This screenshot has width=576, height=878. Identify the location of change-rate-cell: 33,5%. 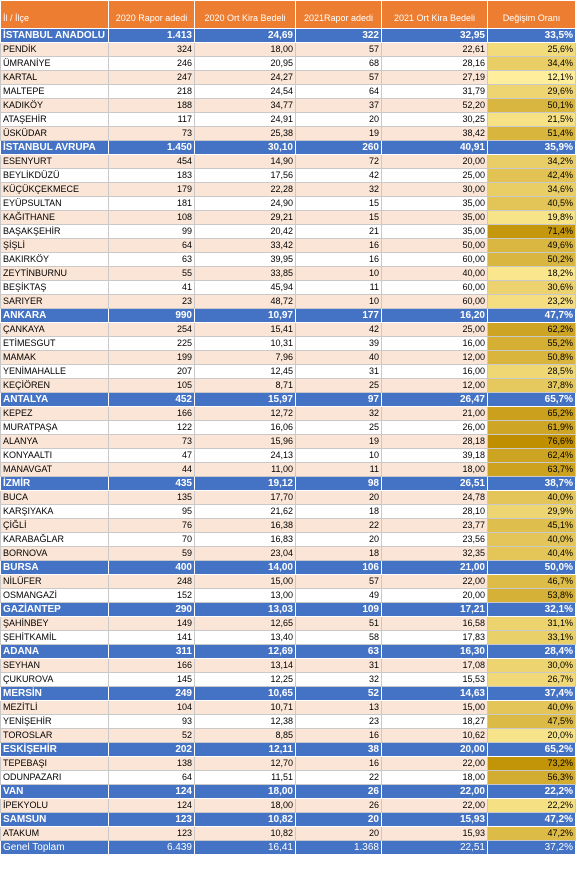
(531, 35).